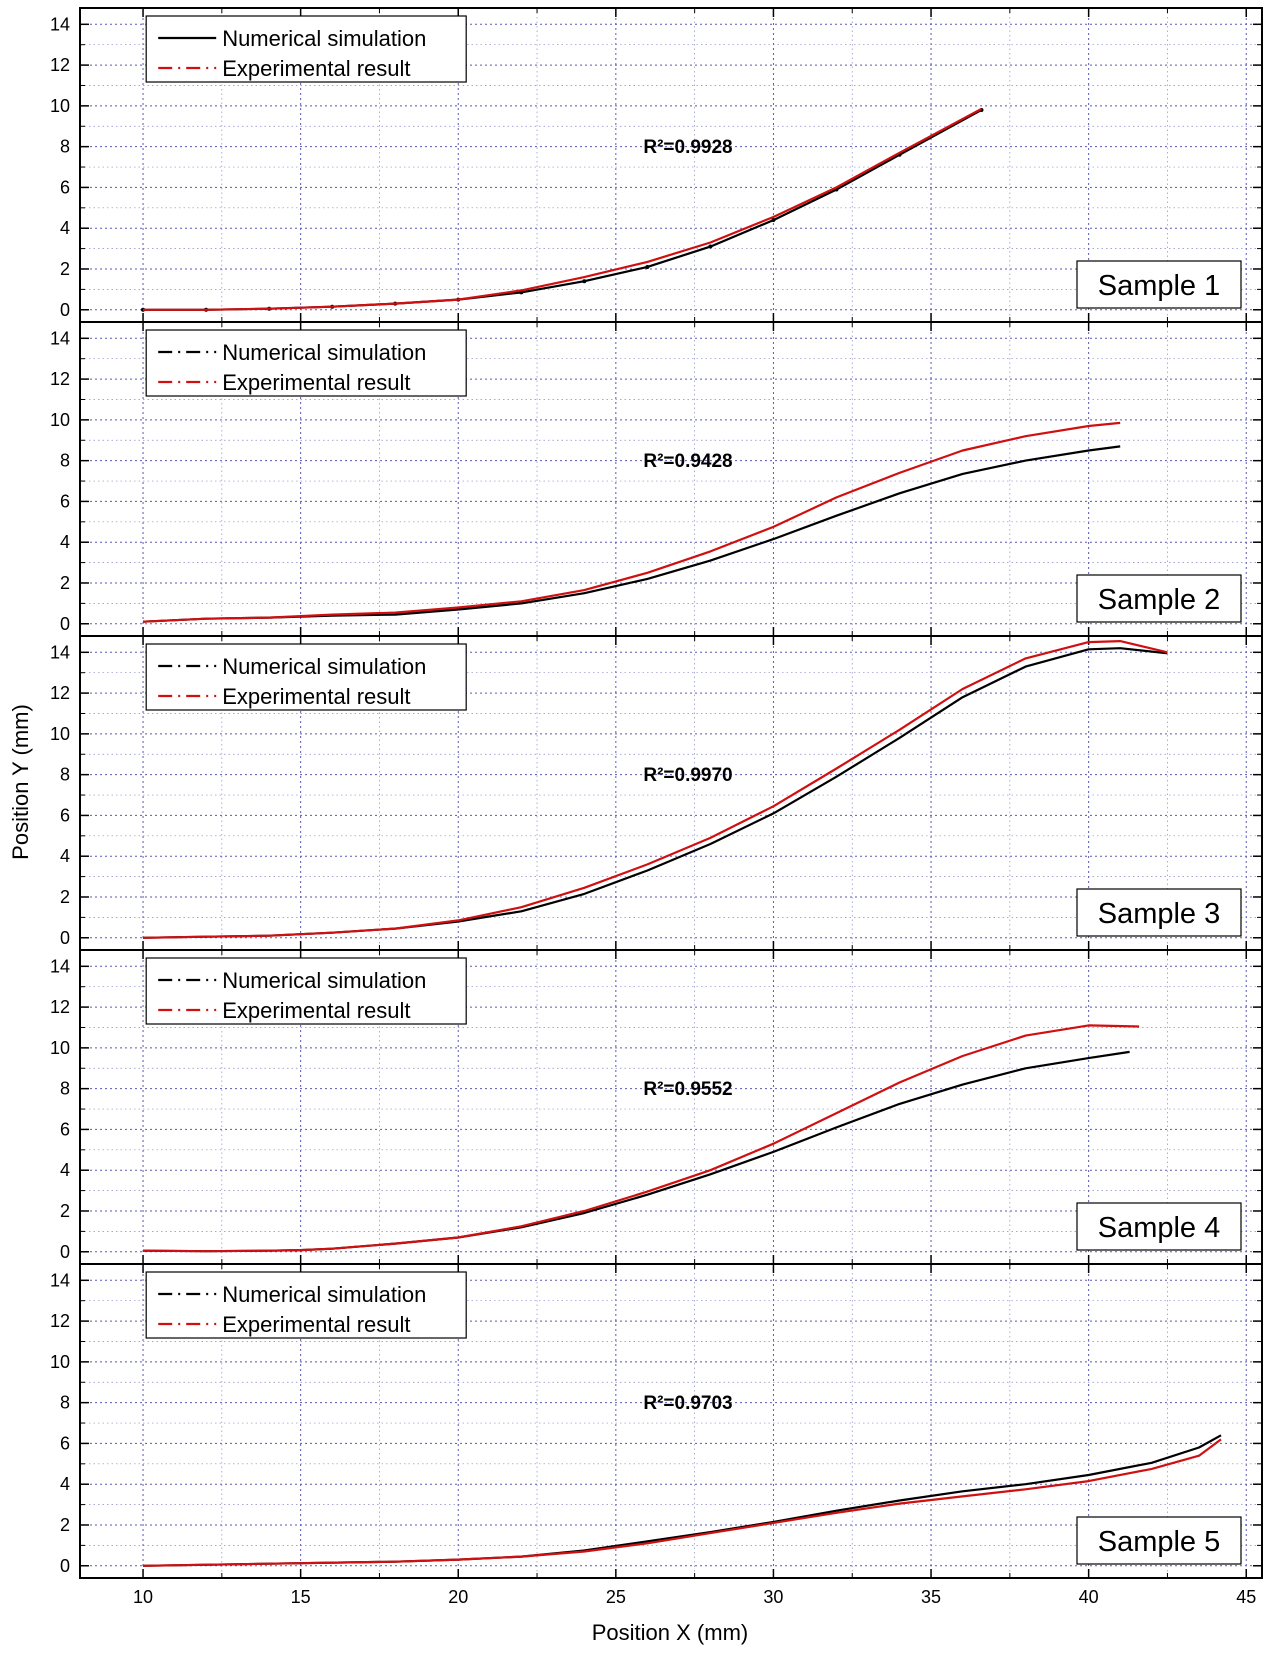 This screenshot has height=1653, width=1282. What do you see at coordinates (670, 1632) in the screenshot?
I see `x-axis-title: Position X (mm)` at bounding box center [670, 1632].